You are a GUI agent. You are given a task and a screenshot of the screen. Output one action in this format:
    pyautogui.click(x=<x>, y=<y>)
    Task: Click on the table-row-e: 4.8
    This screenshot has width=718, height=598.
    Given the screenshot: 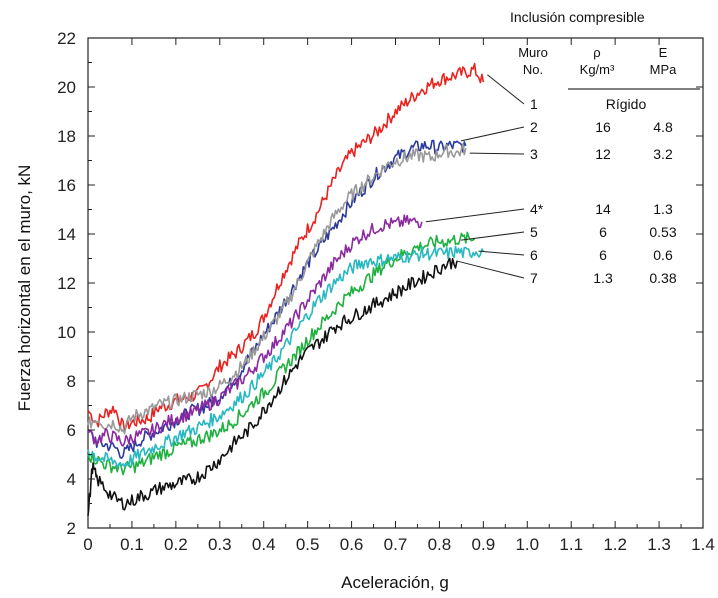 What is the action you would take?
    pyautogui.click(x=663, y=127)
    